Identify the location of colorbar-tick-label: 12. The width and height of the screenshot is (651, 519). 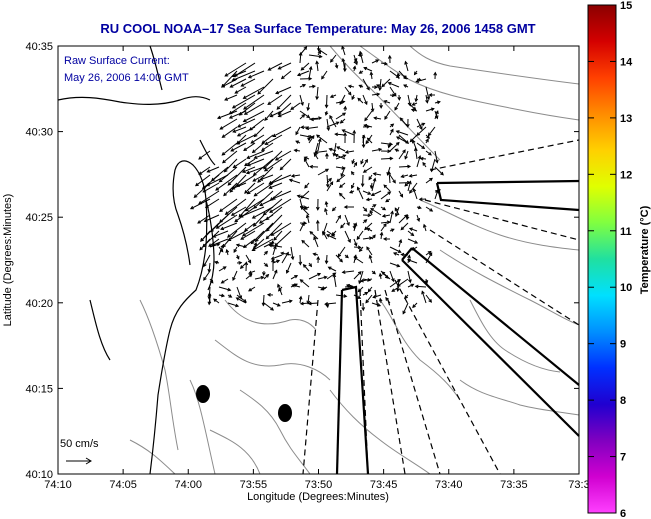
(626, 175).